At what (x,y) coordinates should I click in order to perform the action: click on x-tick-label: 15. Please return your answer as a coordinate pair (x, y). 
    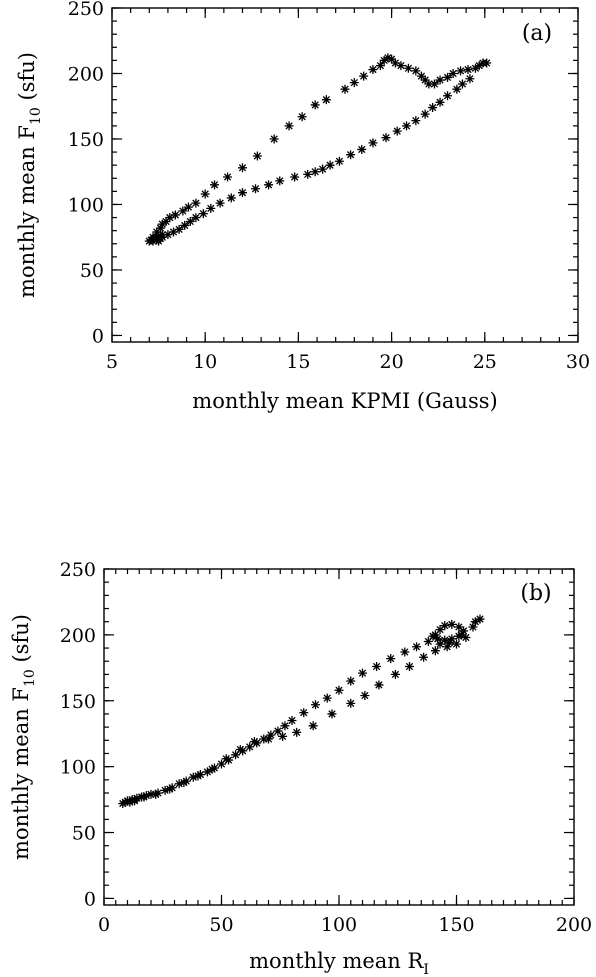
    Looking at the image, I should click on (298, 362).